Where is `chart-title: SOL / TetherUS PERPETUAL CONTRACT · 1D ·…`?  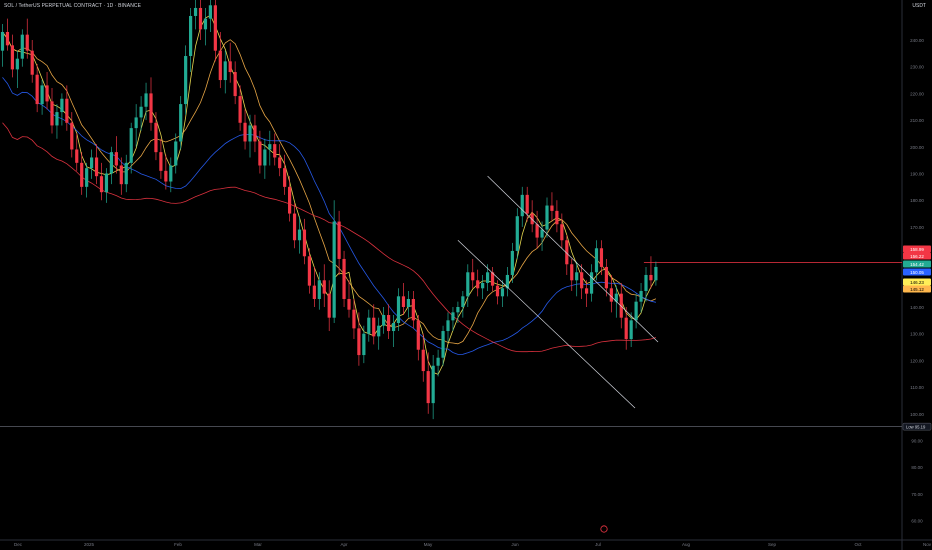
chart-title: SOL / TetherUS PERPETUAL CONTRACT · 1D ·… is located at coordinates (73, 6).